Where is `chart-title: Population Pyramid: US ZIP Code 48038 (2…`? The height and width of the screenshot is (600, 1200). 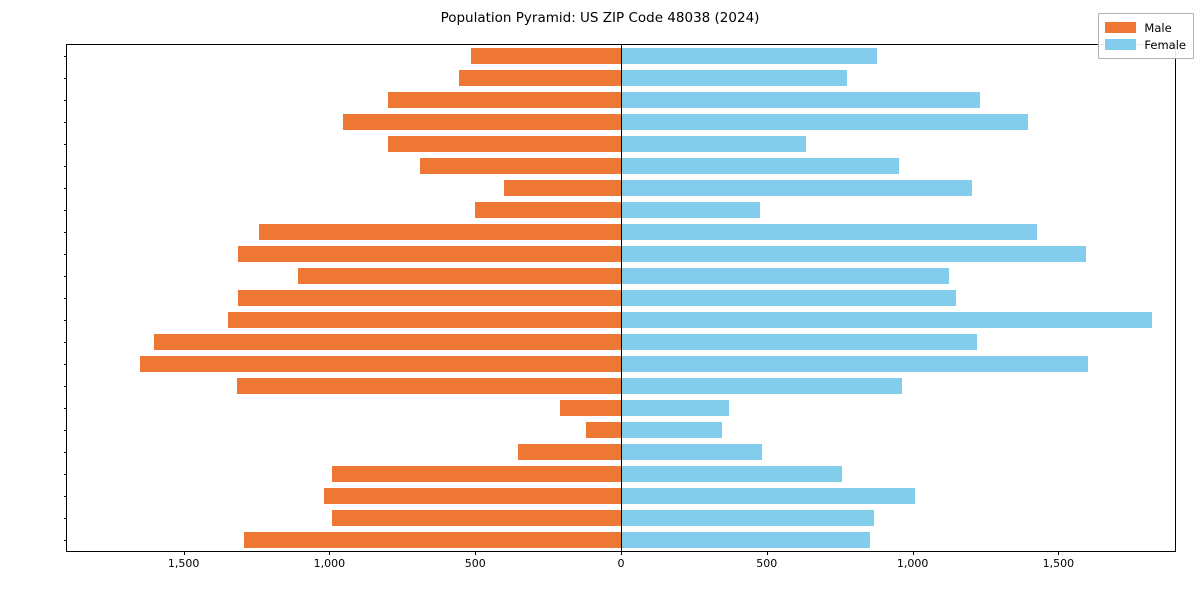
chart-title: Population Pyramid: US ZIP Code 48038 (2… is located at coordinates (600, 18).